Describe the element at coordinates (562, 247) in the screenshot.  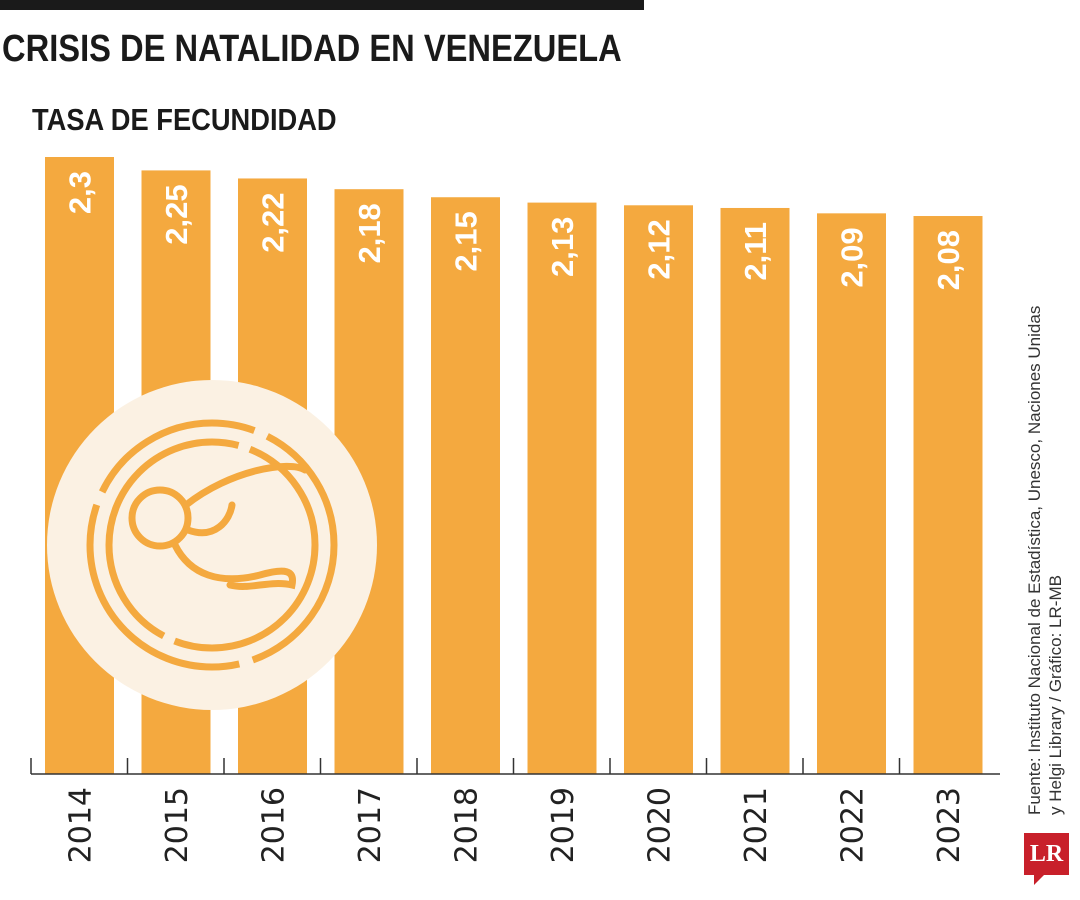
I see `data-label: 2,13` at that location.